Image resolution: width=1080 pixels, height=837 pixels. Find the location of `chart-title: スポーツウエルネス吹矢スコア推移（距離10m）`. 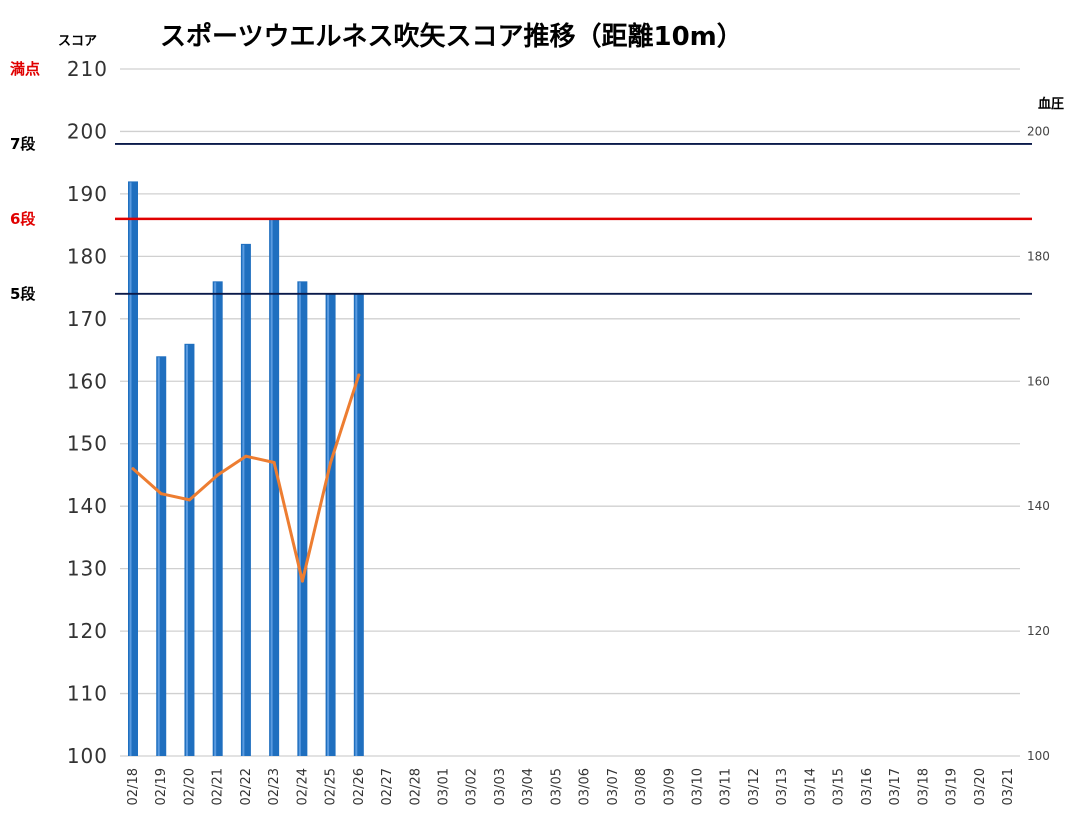

chart-title: スポーツウエルネス吹矢スコア推移（距離10m） is located at coordinates (451, 36).